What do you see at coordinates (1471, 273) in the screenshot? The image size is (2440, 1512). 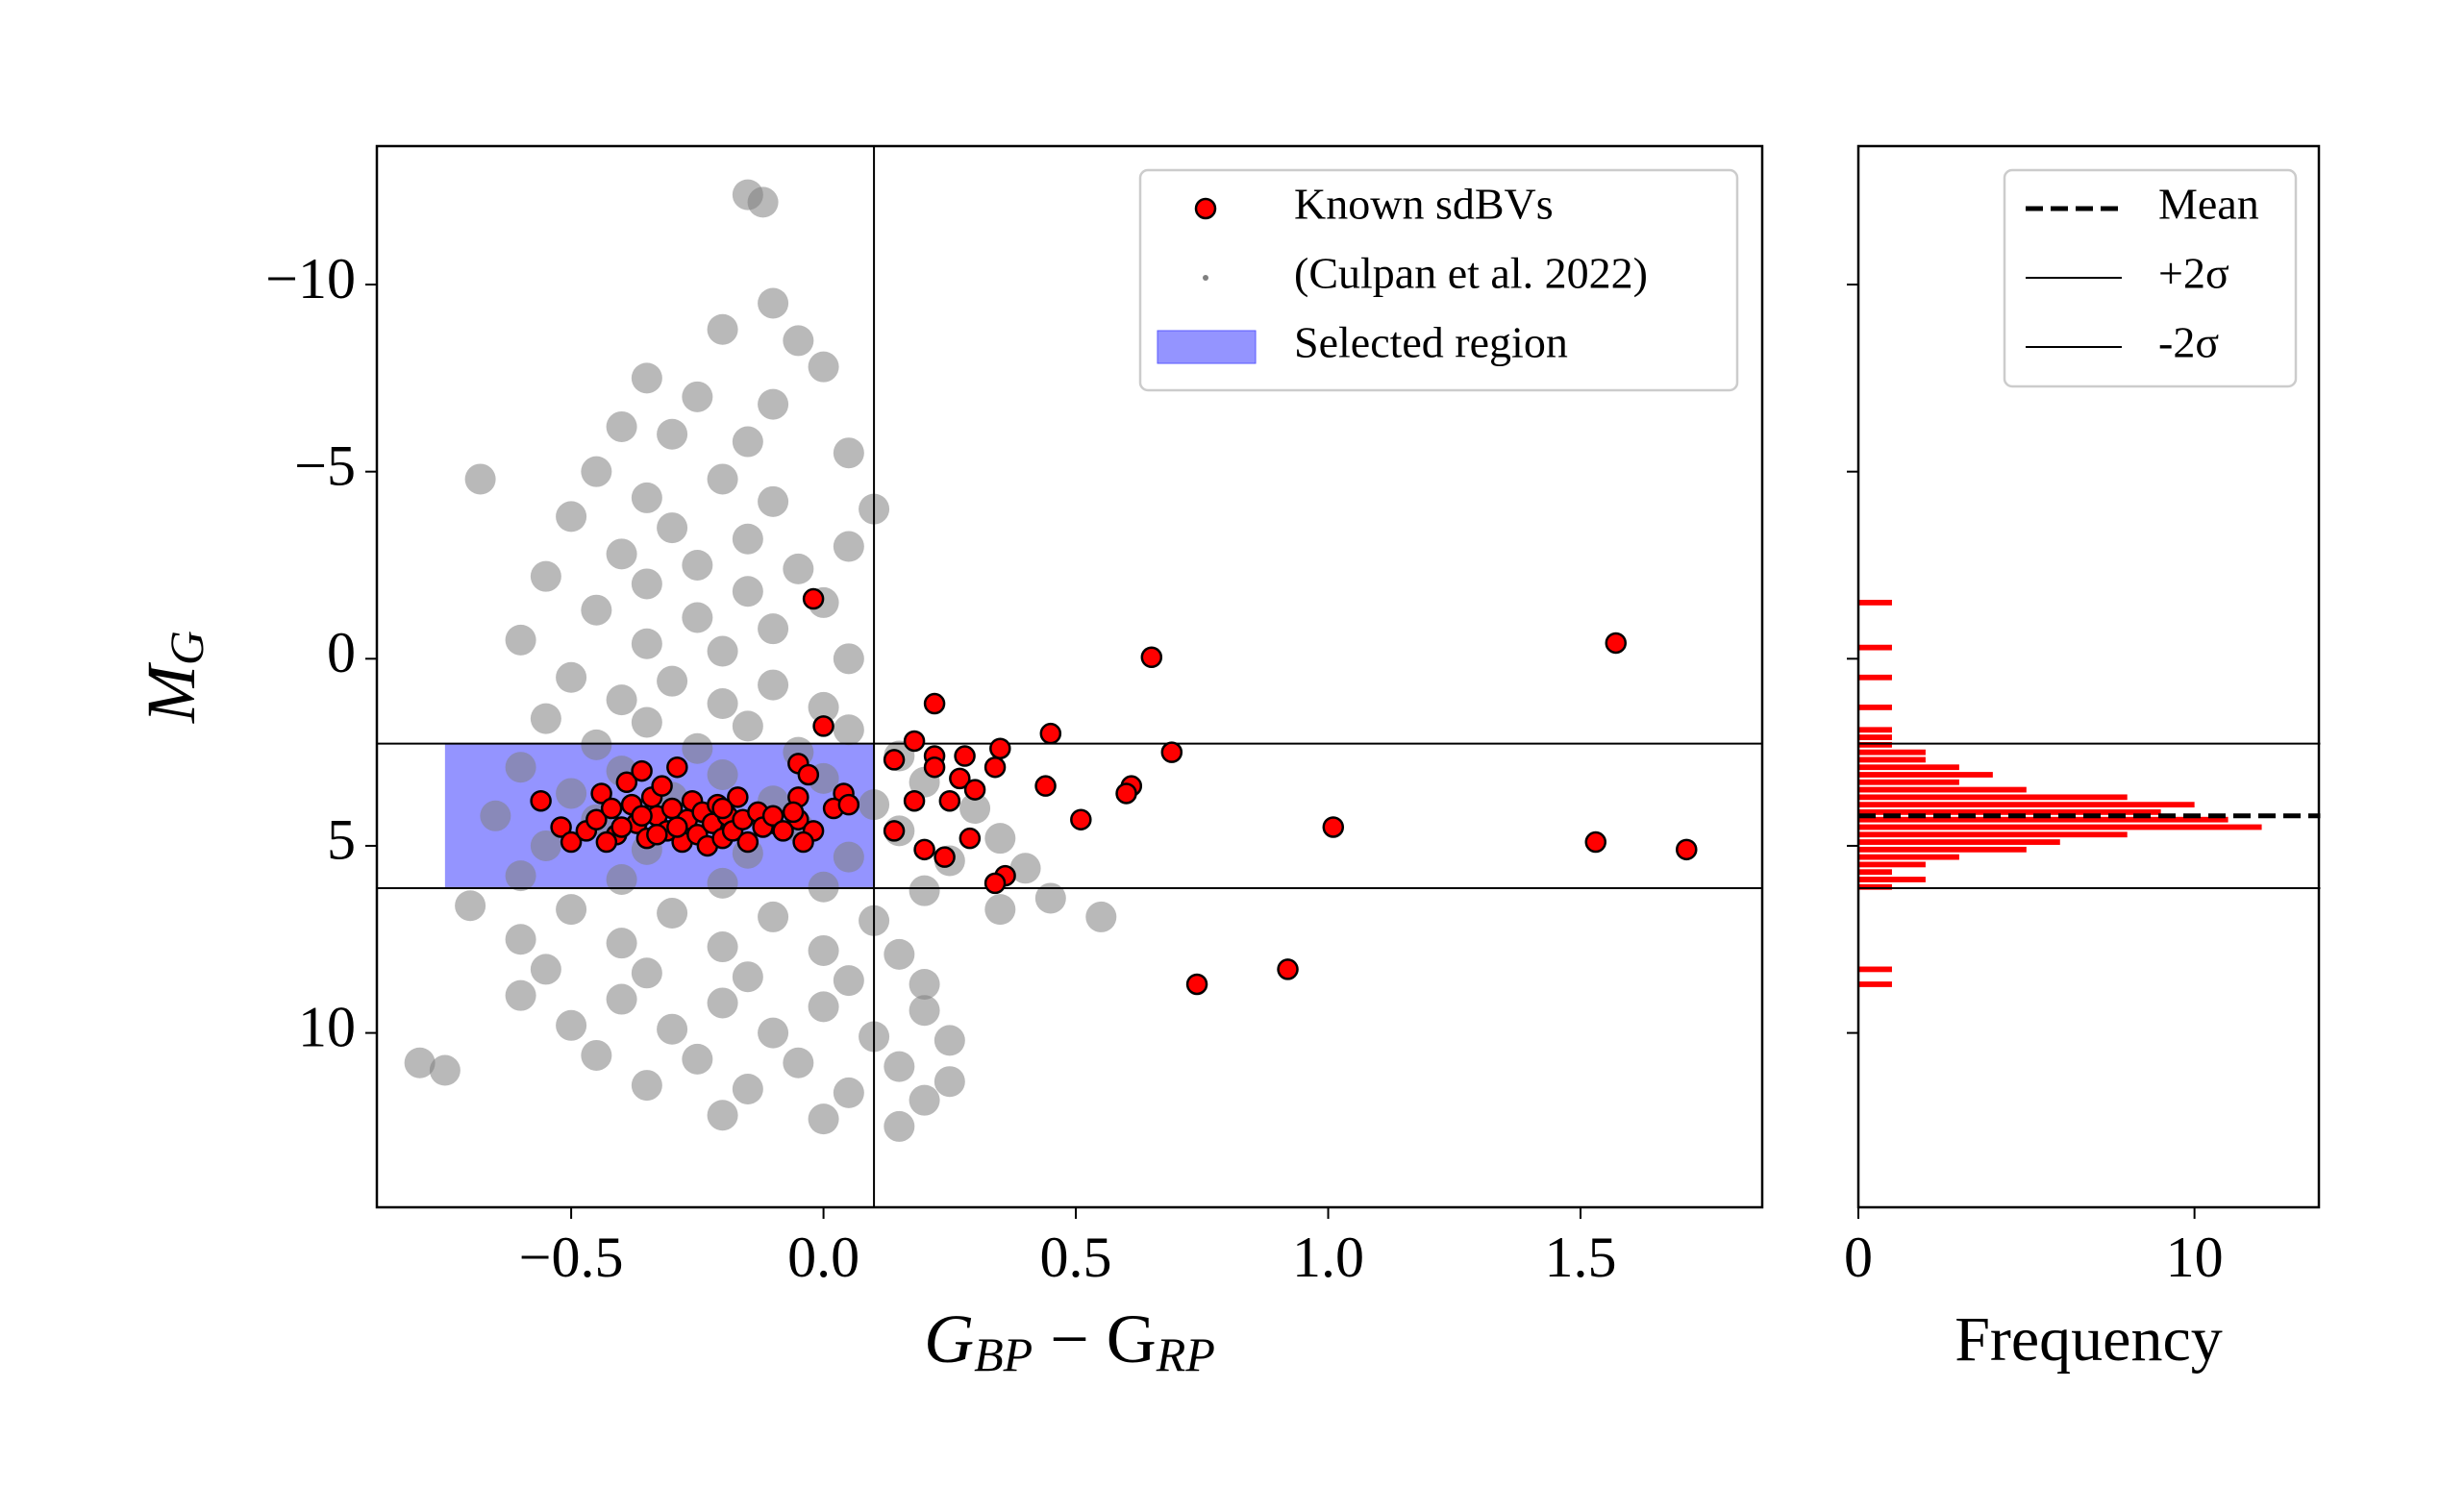 I see `legend-label: (Culpan et al. 2022)` at bounding box center [1471, 273].